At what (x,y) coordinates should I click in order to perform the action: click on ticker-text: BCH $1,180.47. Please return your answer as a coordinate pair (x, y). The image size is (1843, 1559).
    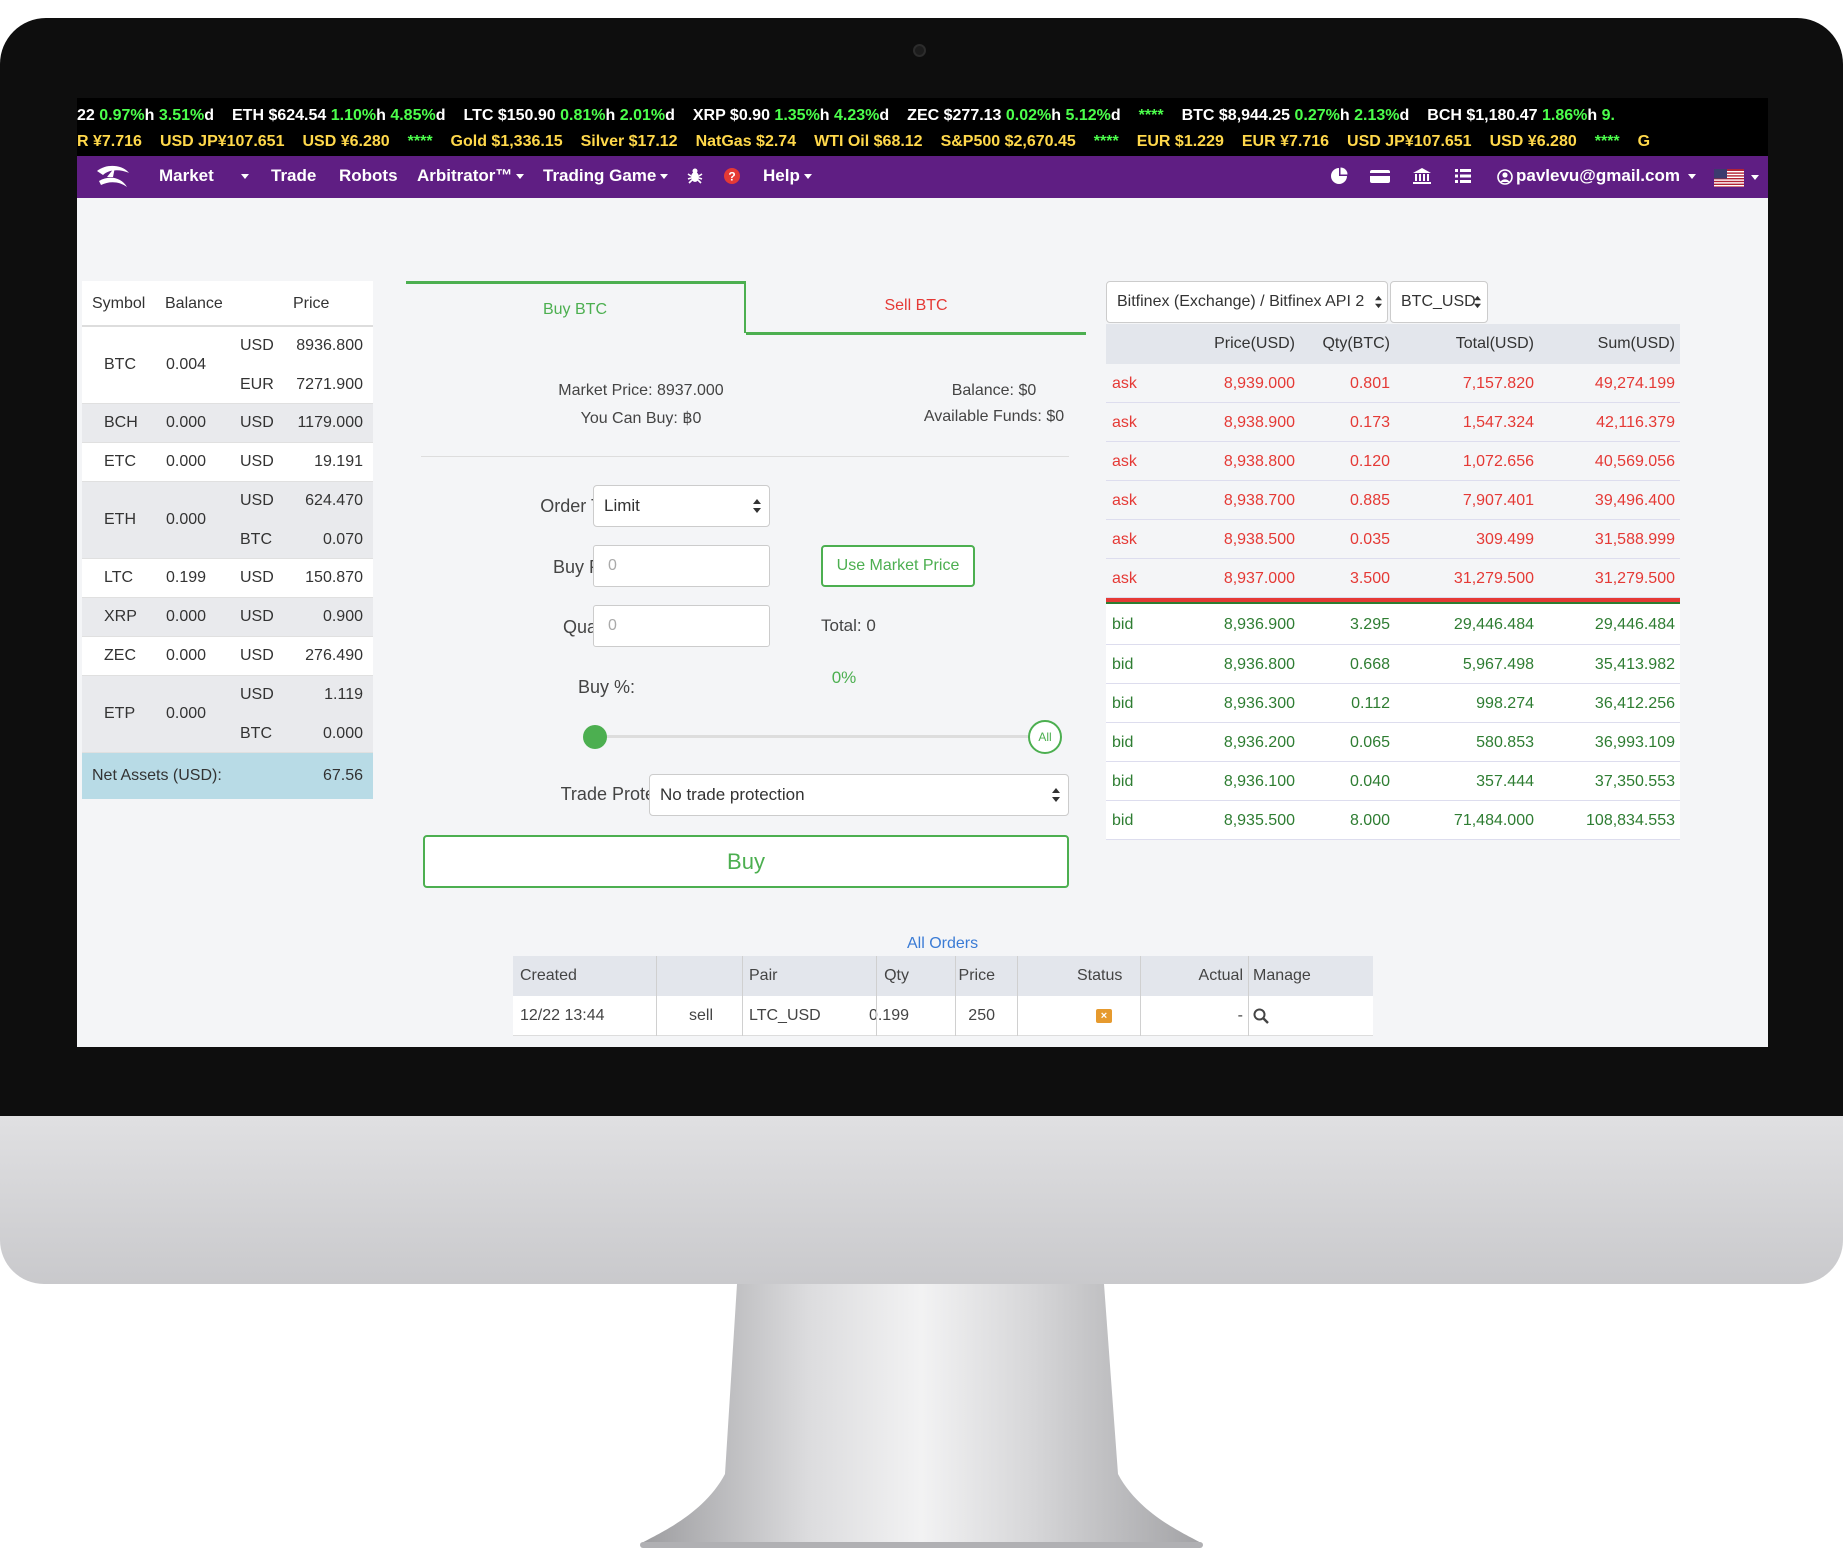
    Looking at the image, I should click on (1484, 115).